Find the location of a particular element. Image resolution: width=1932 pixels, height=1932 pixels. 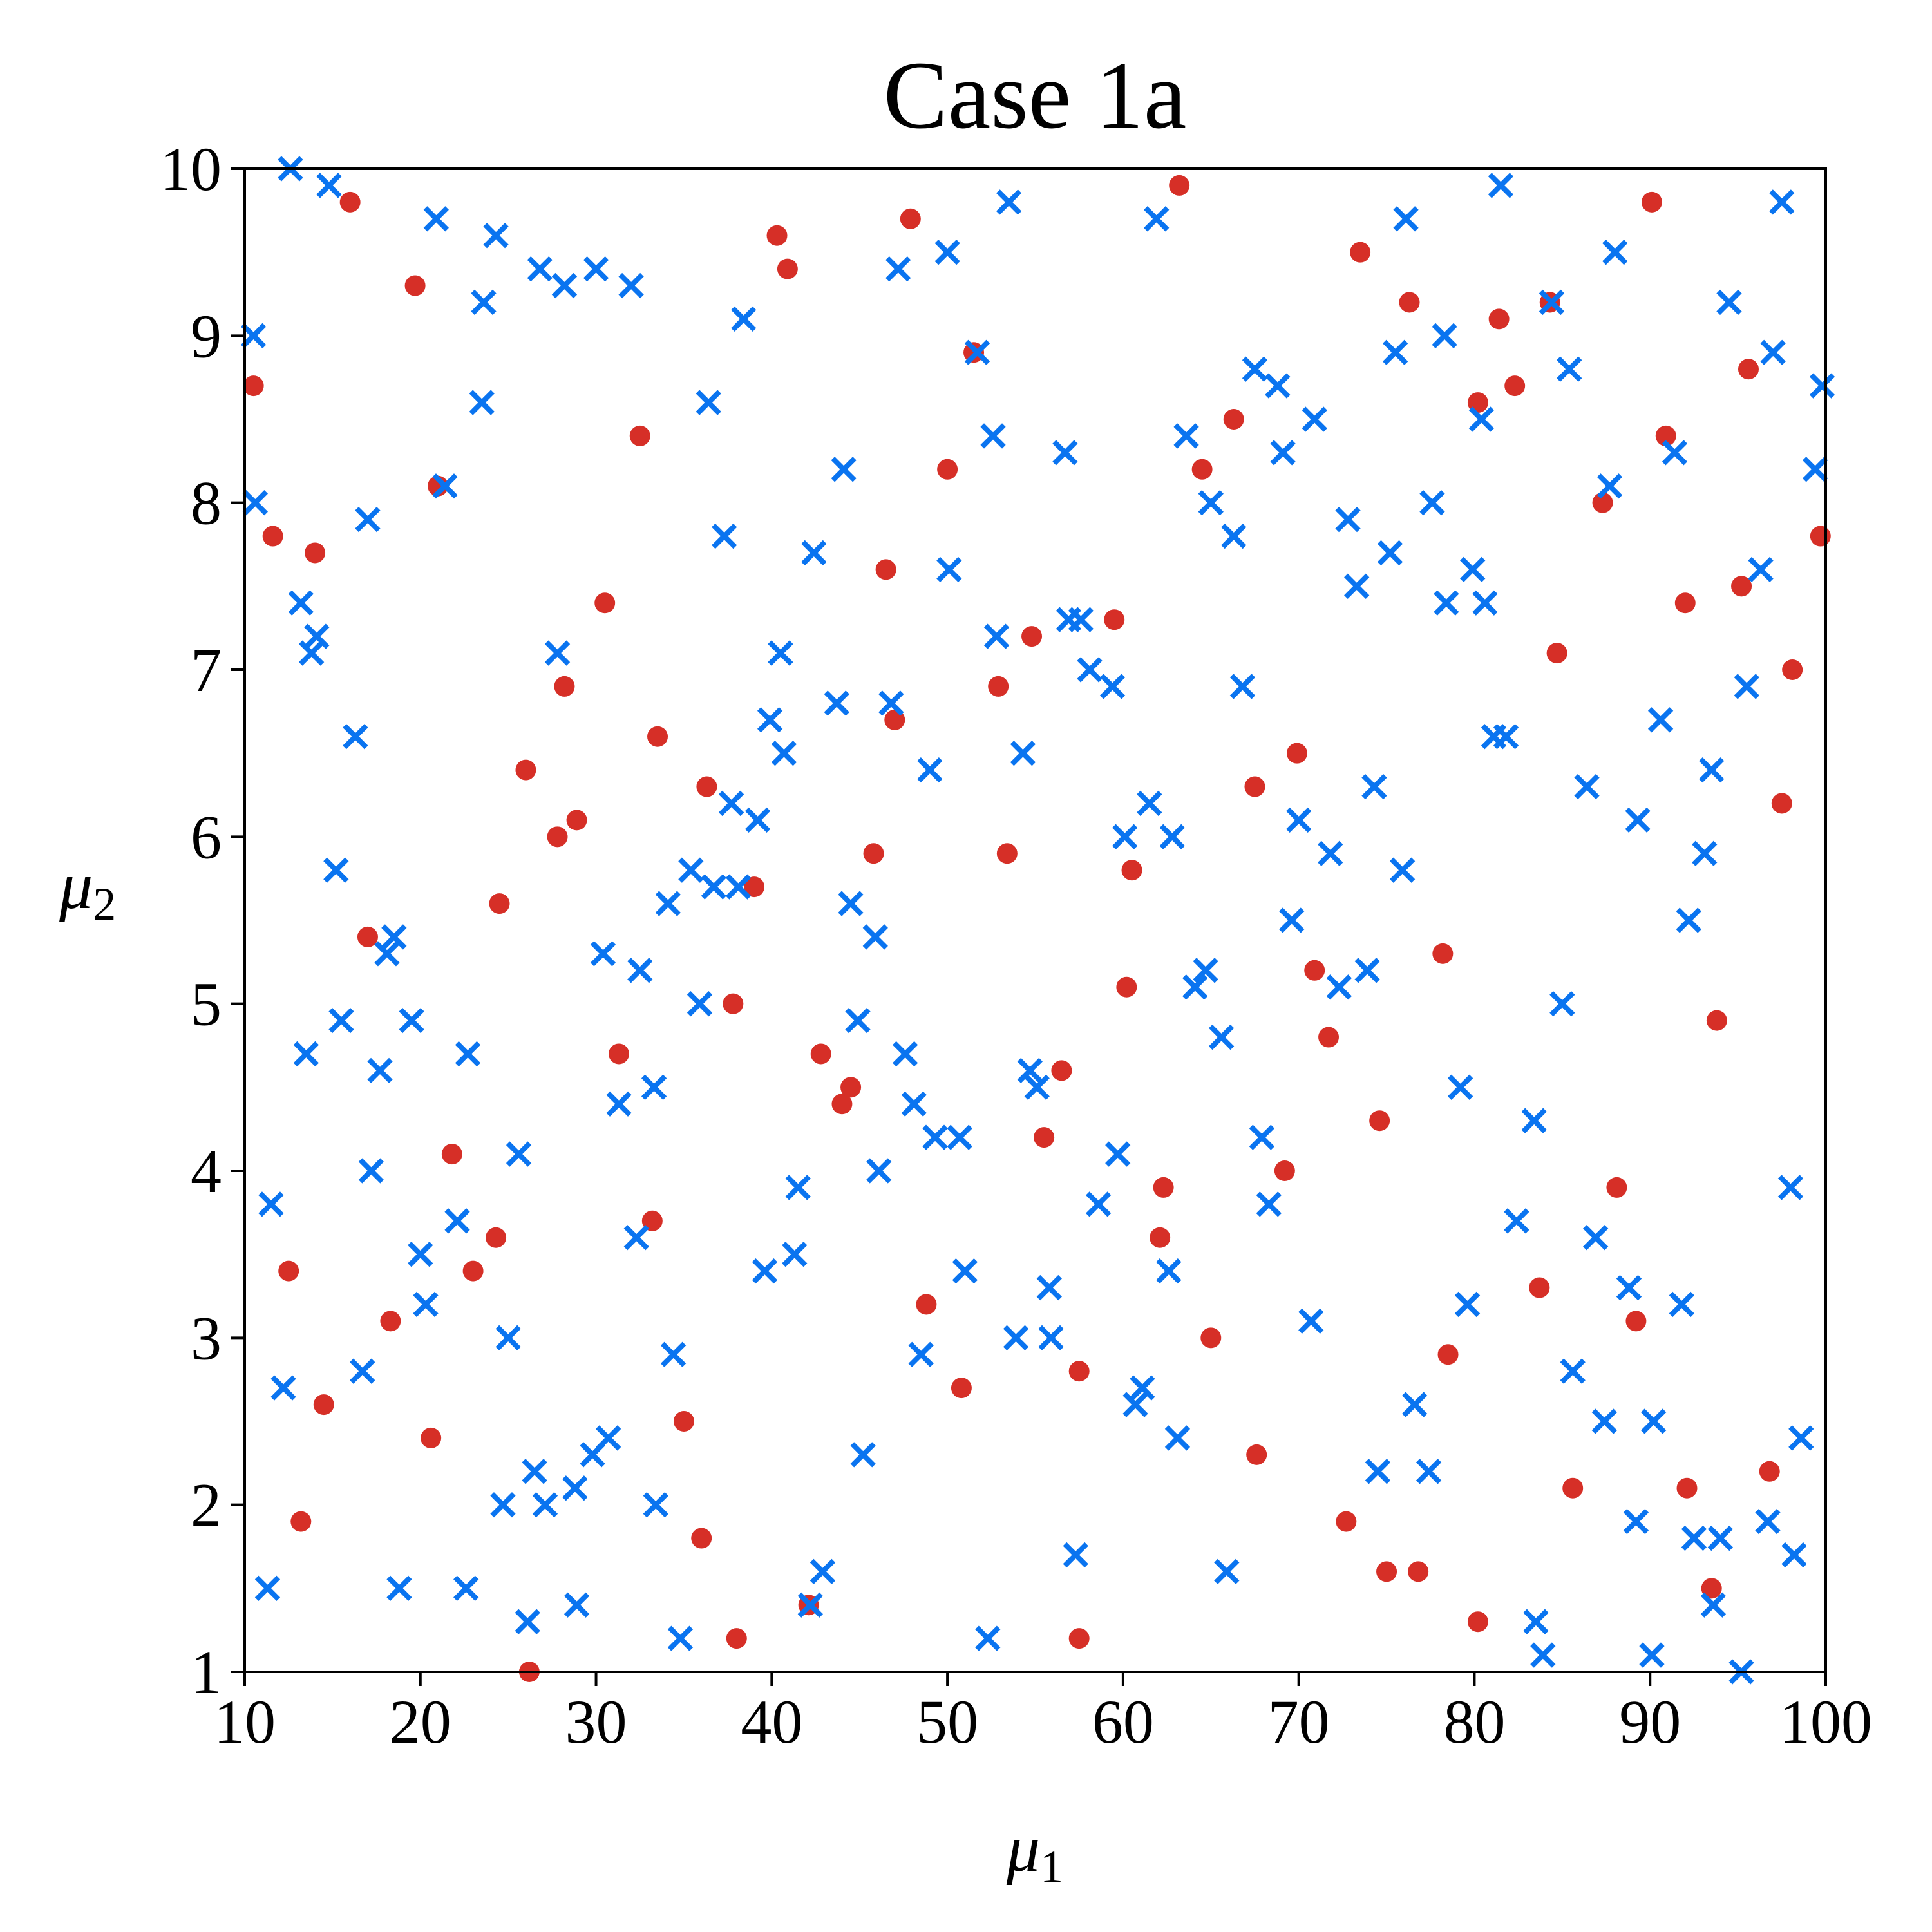

y-tick-label: 5 is located at coordinates (207, 1005).